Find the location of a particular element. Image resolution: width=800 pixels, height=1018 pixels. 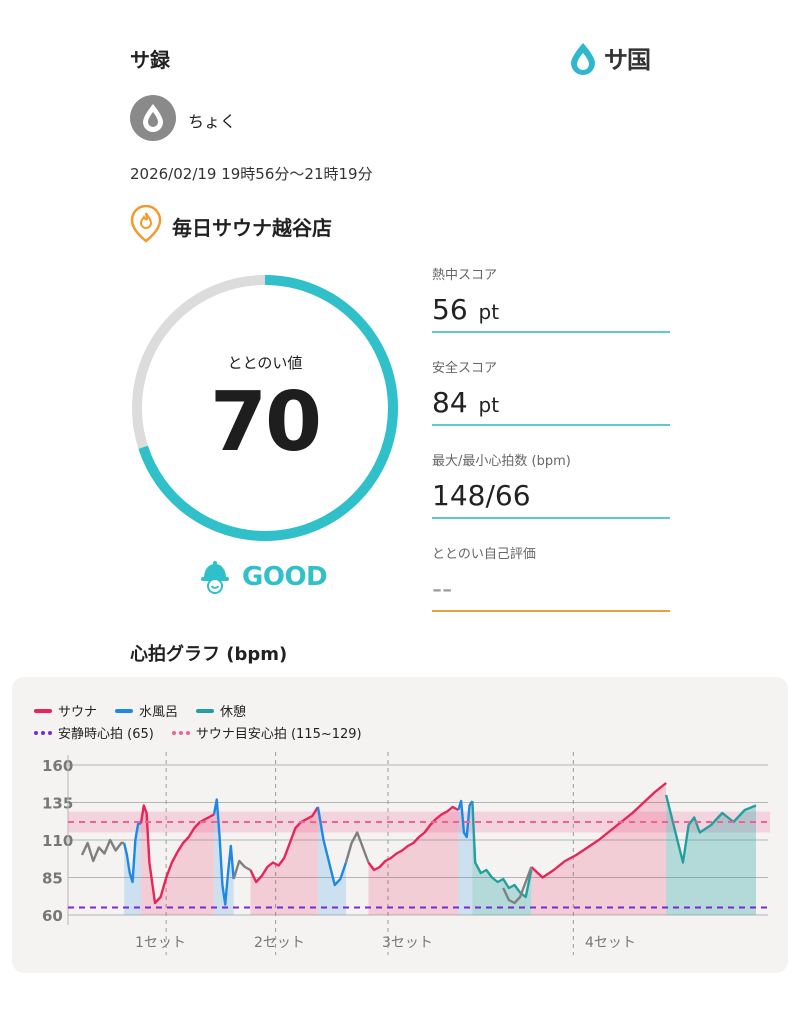

set-label: 2セット is located at coordinates (279, 943).